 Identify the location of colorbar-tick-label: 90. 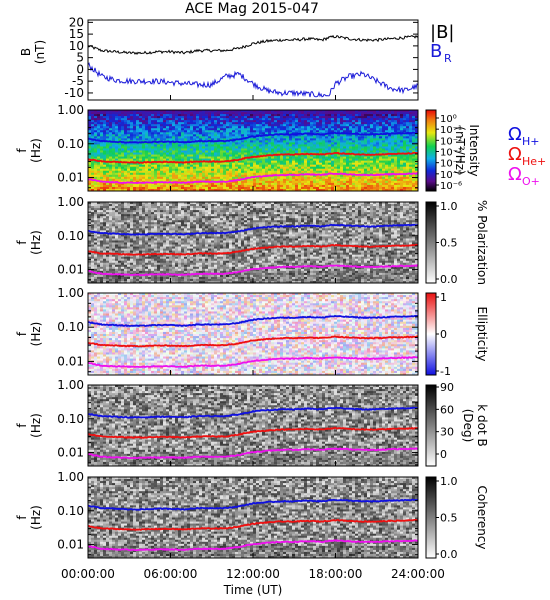
(447, 387).